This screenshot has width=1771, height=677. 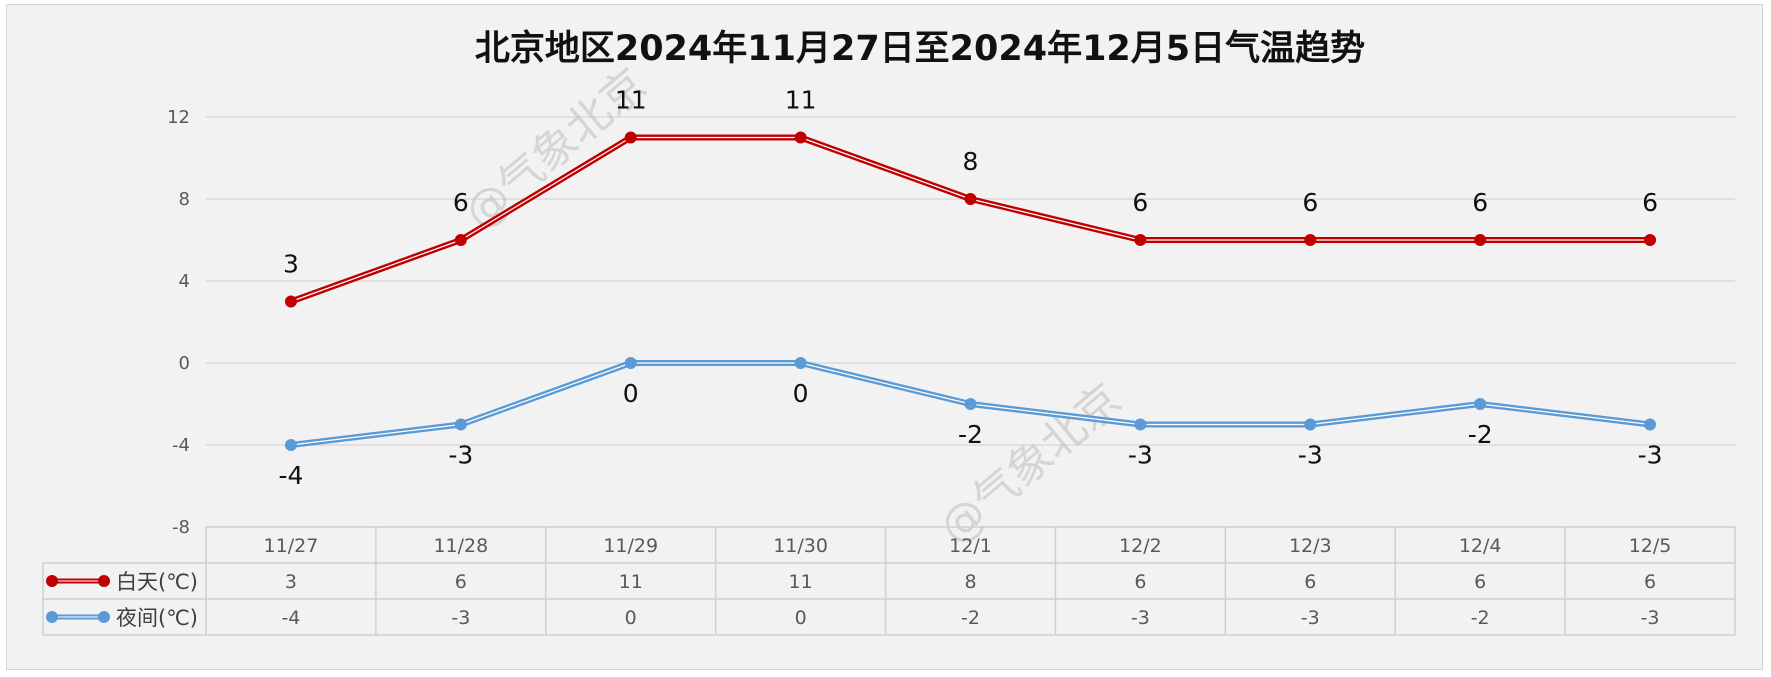 What do you see at coordinates (290, 475) in the screenshot?
I see `data-label: -4` at bounding box center [290, 475].